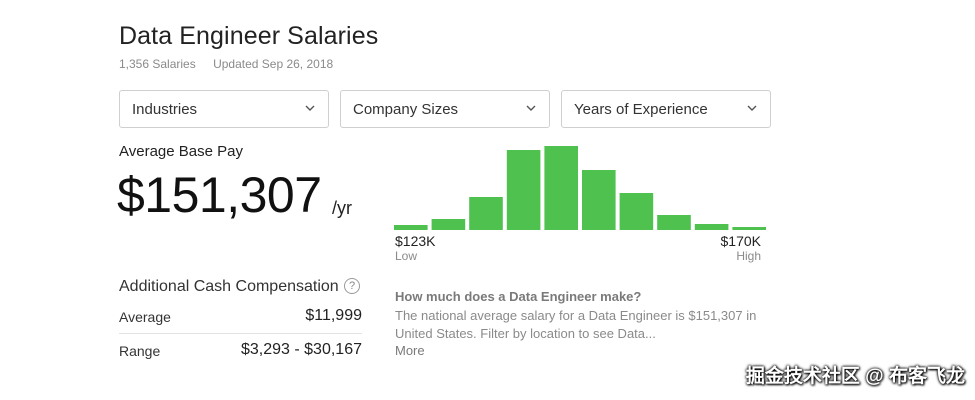 Image resolution: width=975 pixels, height=400 pixels. I want to click on histogram-low-value: $123K, so click(415, 241).